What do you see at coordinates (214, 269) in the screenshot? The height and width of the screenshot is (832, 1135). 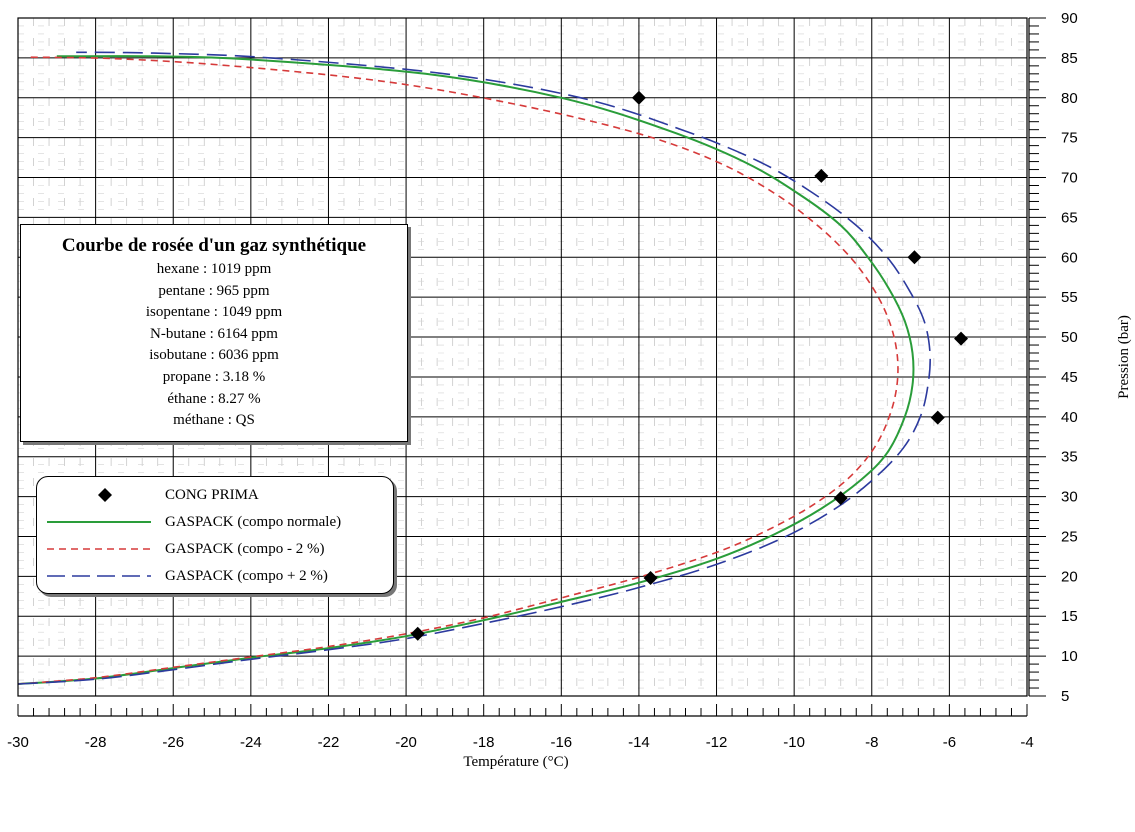 I see `info-line-hexane: hexane : 1019 ppm` at bounding box center [214, 269].